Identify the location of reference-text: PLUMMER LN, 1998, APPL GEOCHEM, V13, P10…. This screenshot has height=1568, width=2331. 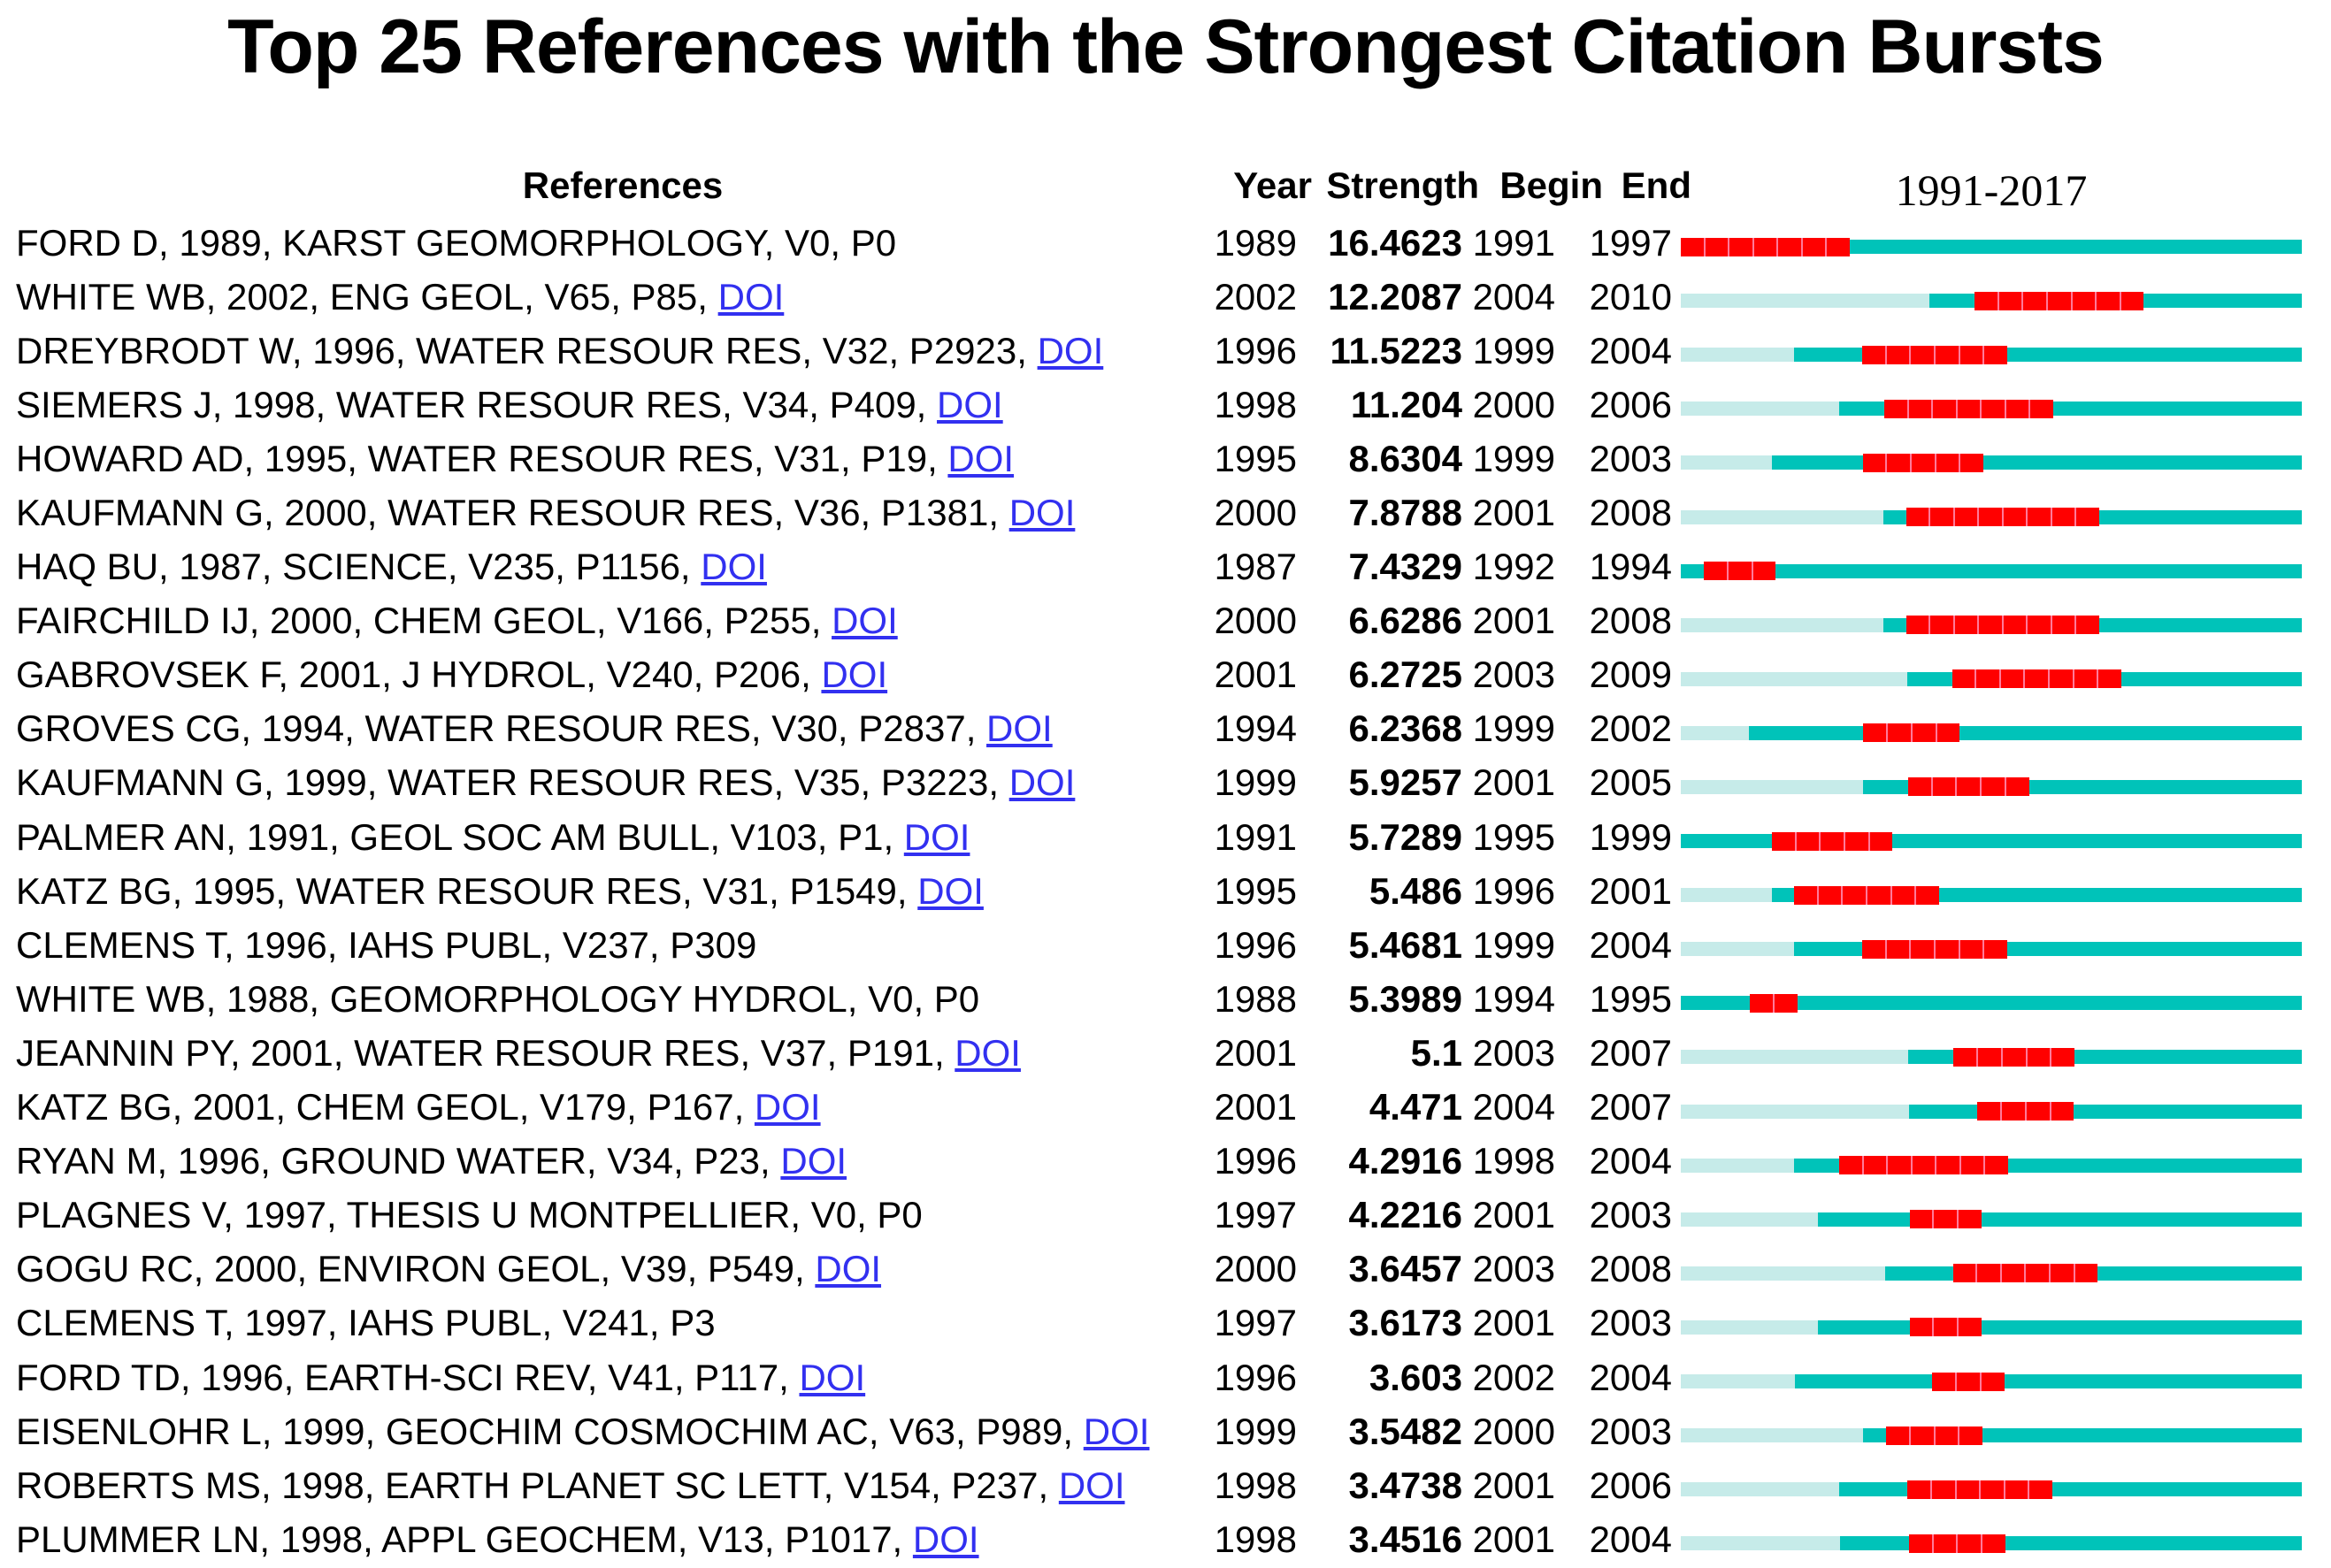
(464, 1539).